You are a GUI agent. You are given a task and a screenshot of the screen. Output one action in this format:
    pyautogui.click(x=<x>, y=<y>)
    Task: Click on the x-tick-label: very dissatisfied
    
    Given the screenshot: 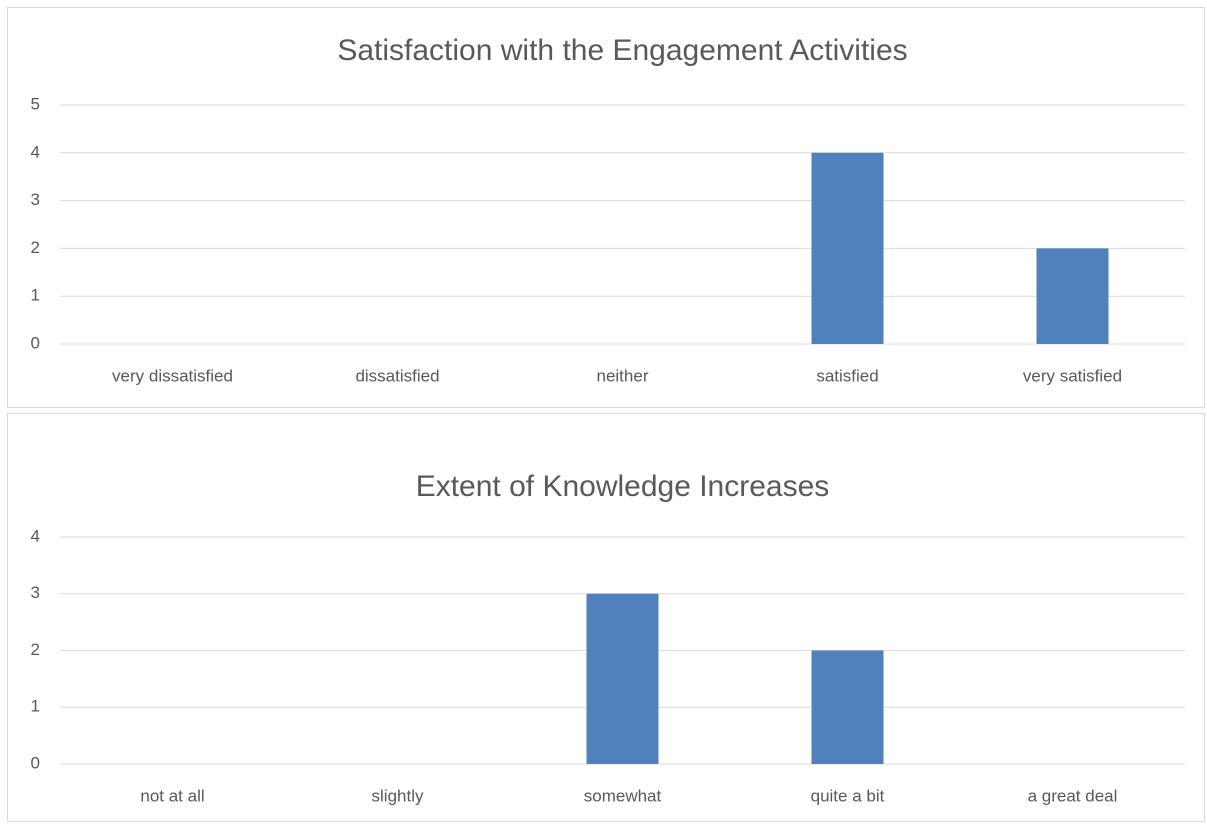 What is the action you would take?
    pyautogui.click(x=172, y=375)
    